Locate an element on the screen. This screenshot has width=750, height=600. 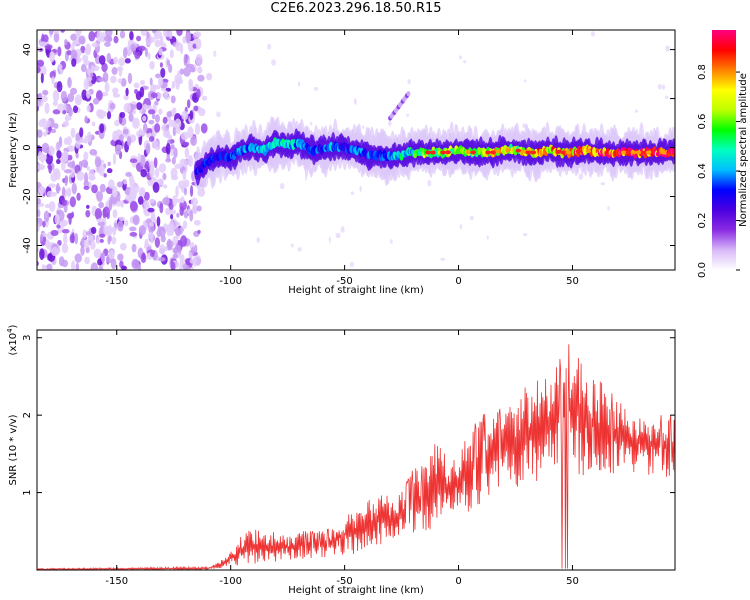
x-tick-label: -150 is located at coordinates (116, 581).